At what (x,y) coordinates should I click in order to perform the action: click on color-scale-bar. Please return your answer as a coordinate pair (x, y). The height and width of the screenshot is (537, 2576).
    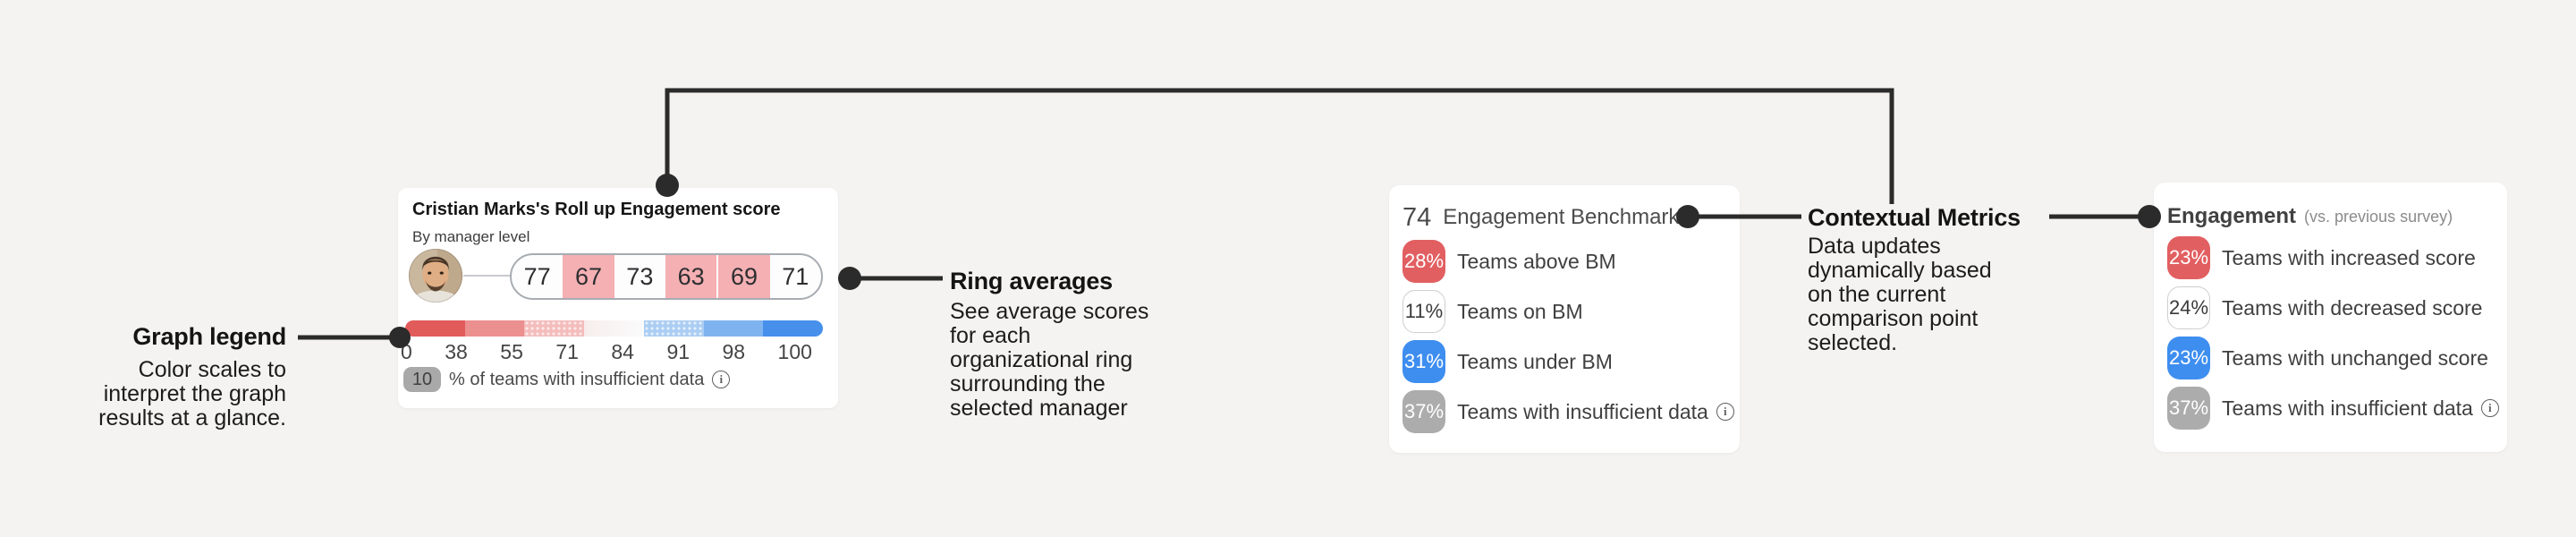
    Looking at the image, I should click on (614, 328).